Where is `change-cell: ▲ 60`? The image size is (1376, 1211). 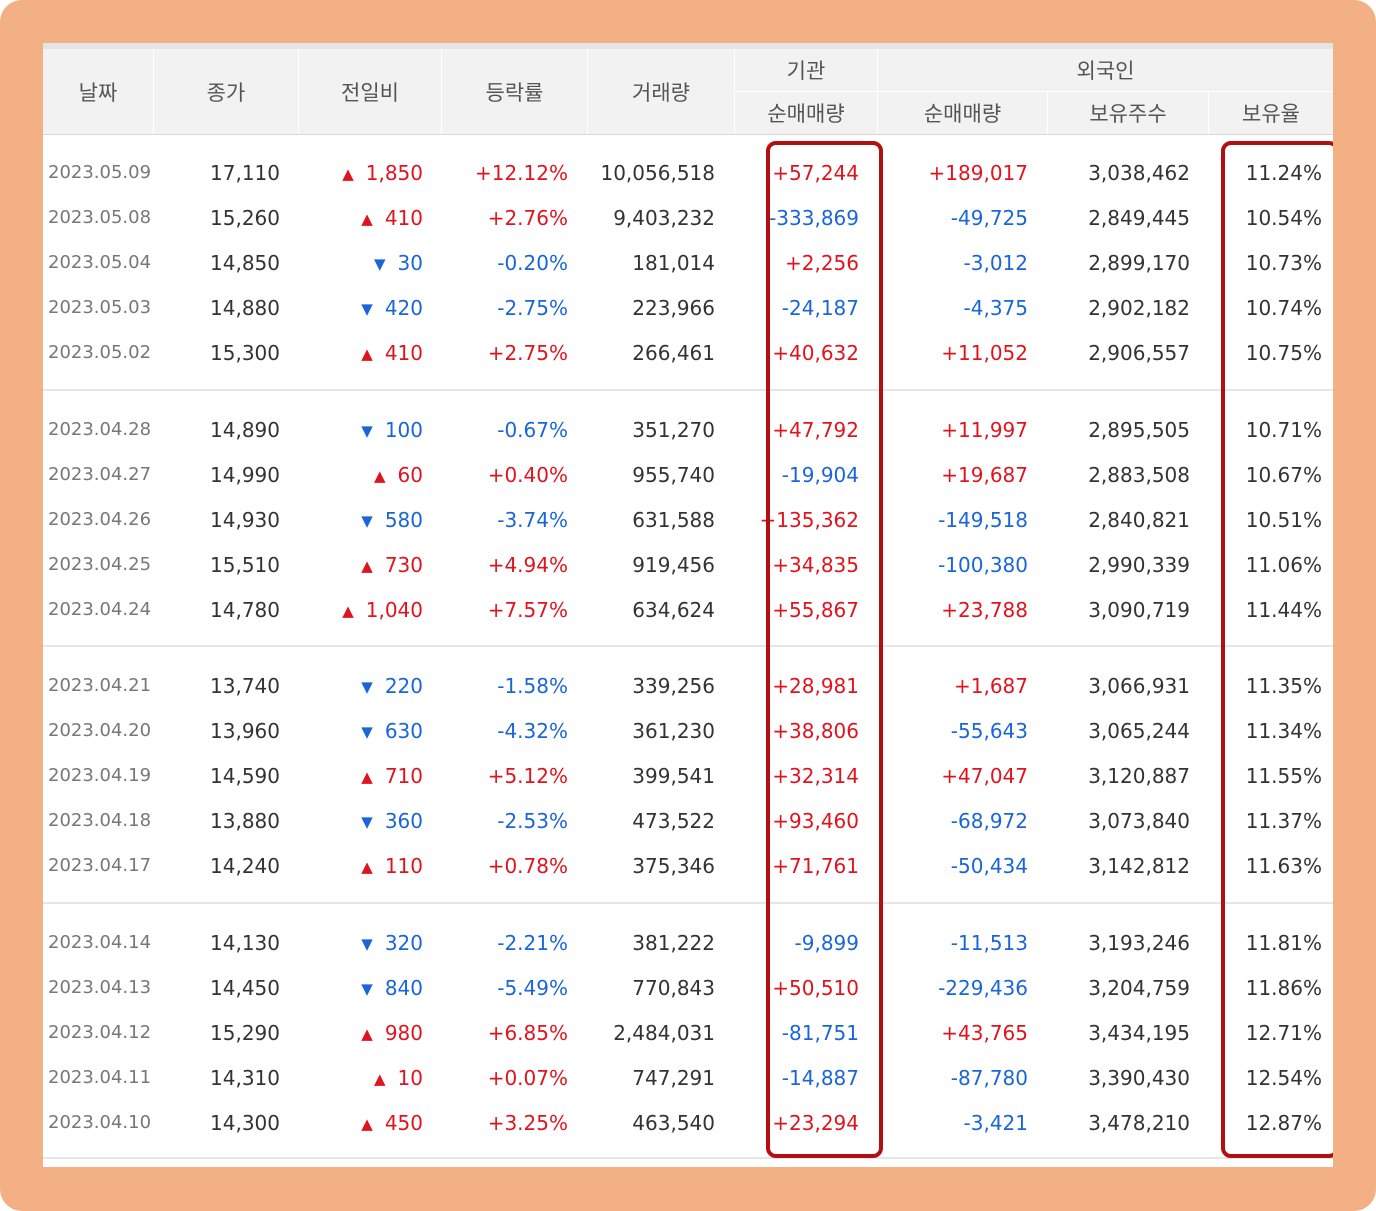
change-cell: ▲ 60 is located at coordinates (358, 475).